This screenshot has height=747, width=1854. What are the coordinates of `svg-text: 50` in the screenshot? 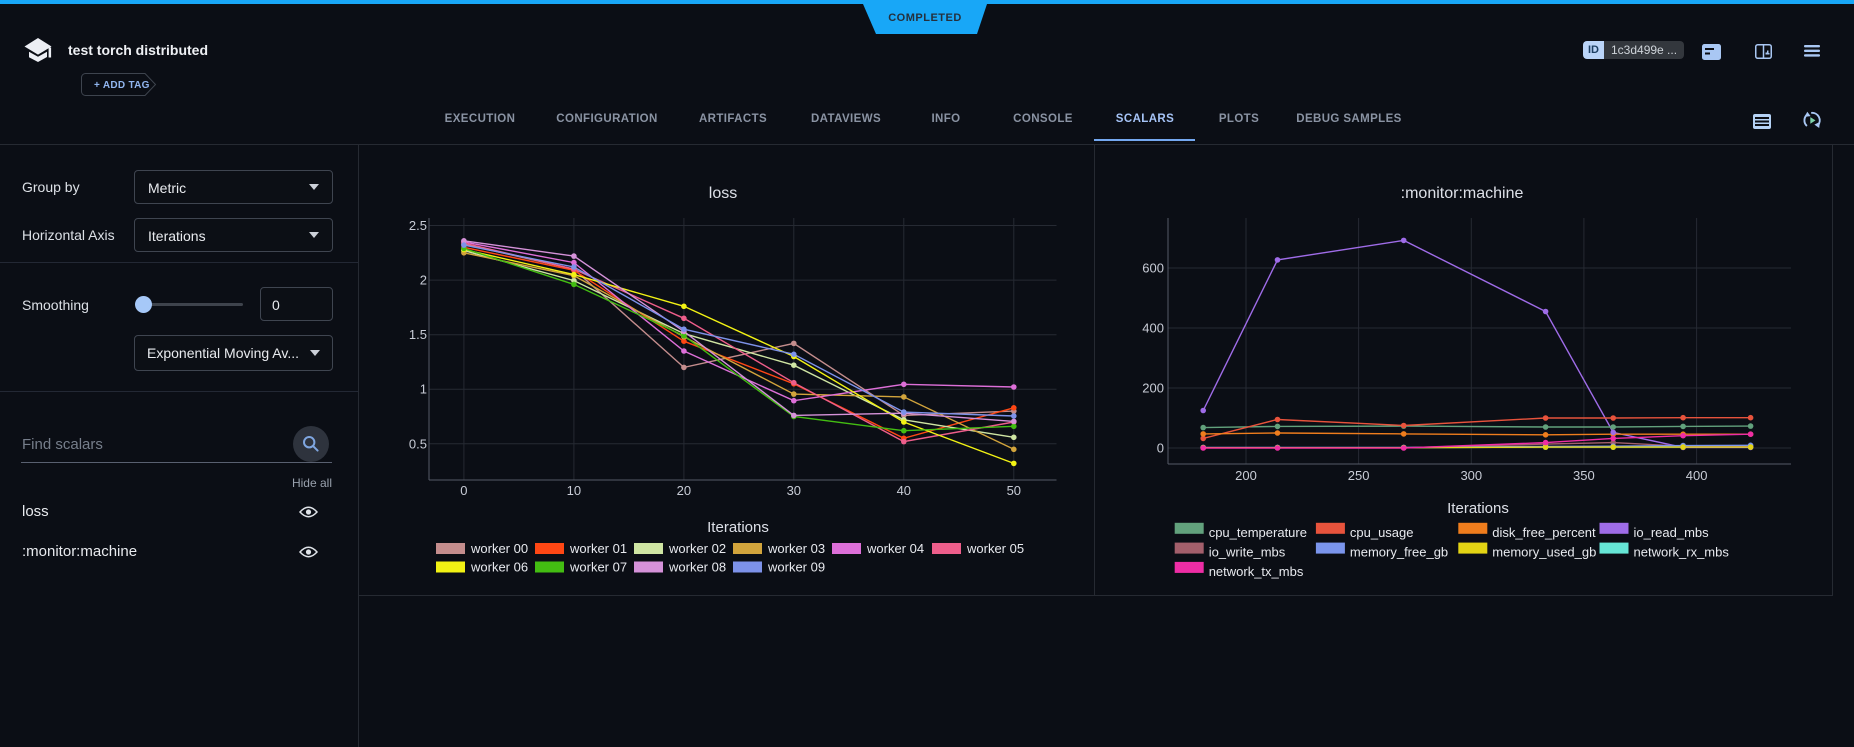 It's located at (1014, 490).